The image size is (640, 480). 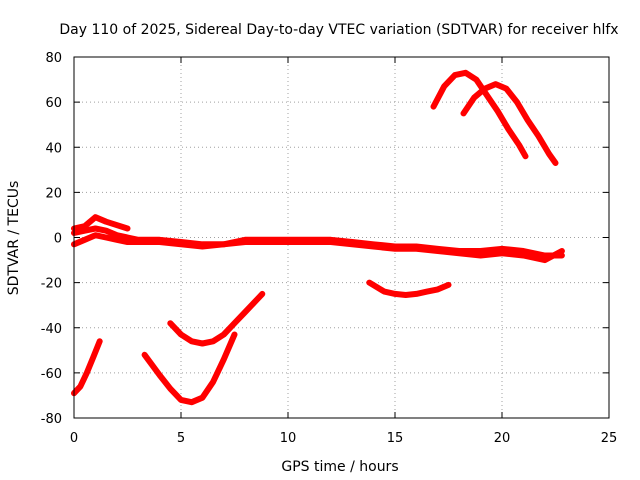 I want to click on y-tick-label: 40, so click(x=53, y=148).